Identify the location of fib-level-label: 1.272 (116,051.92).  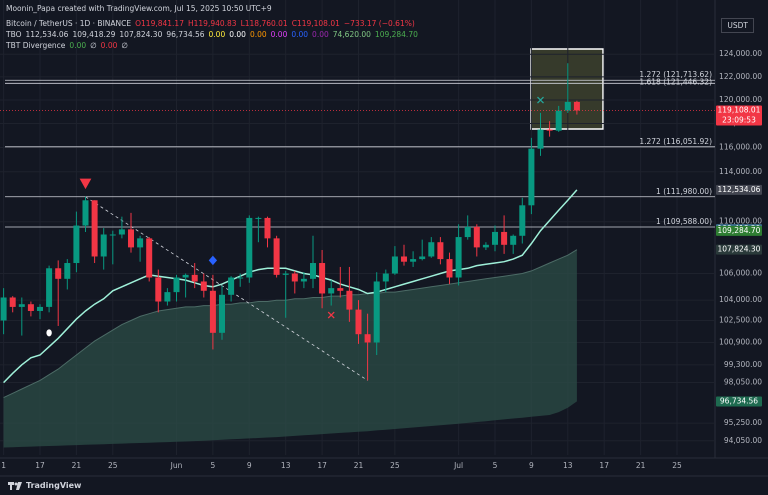
(675, 141).